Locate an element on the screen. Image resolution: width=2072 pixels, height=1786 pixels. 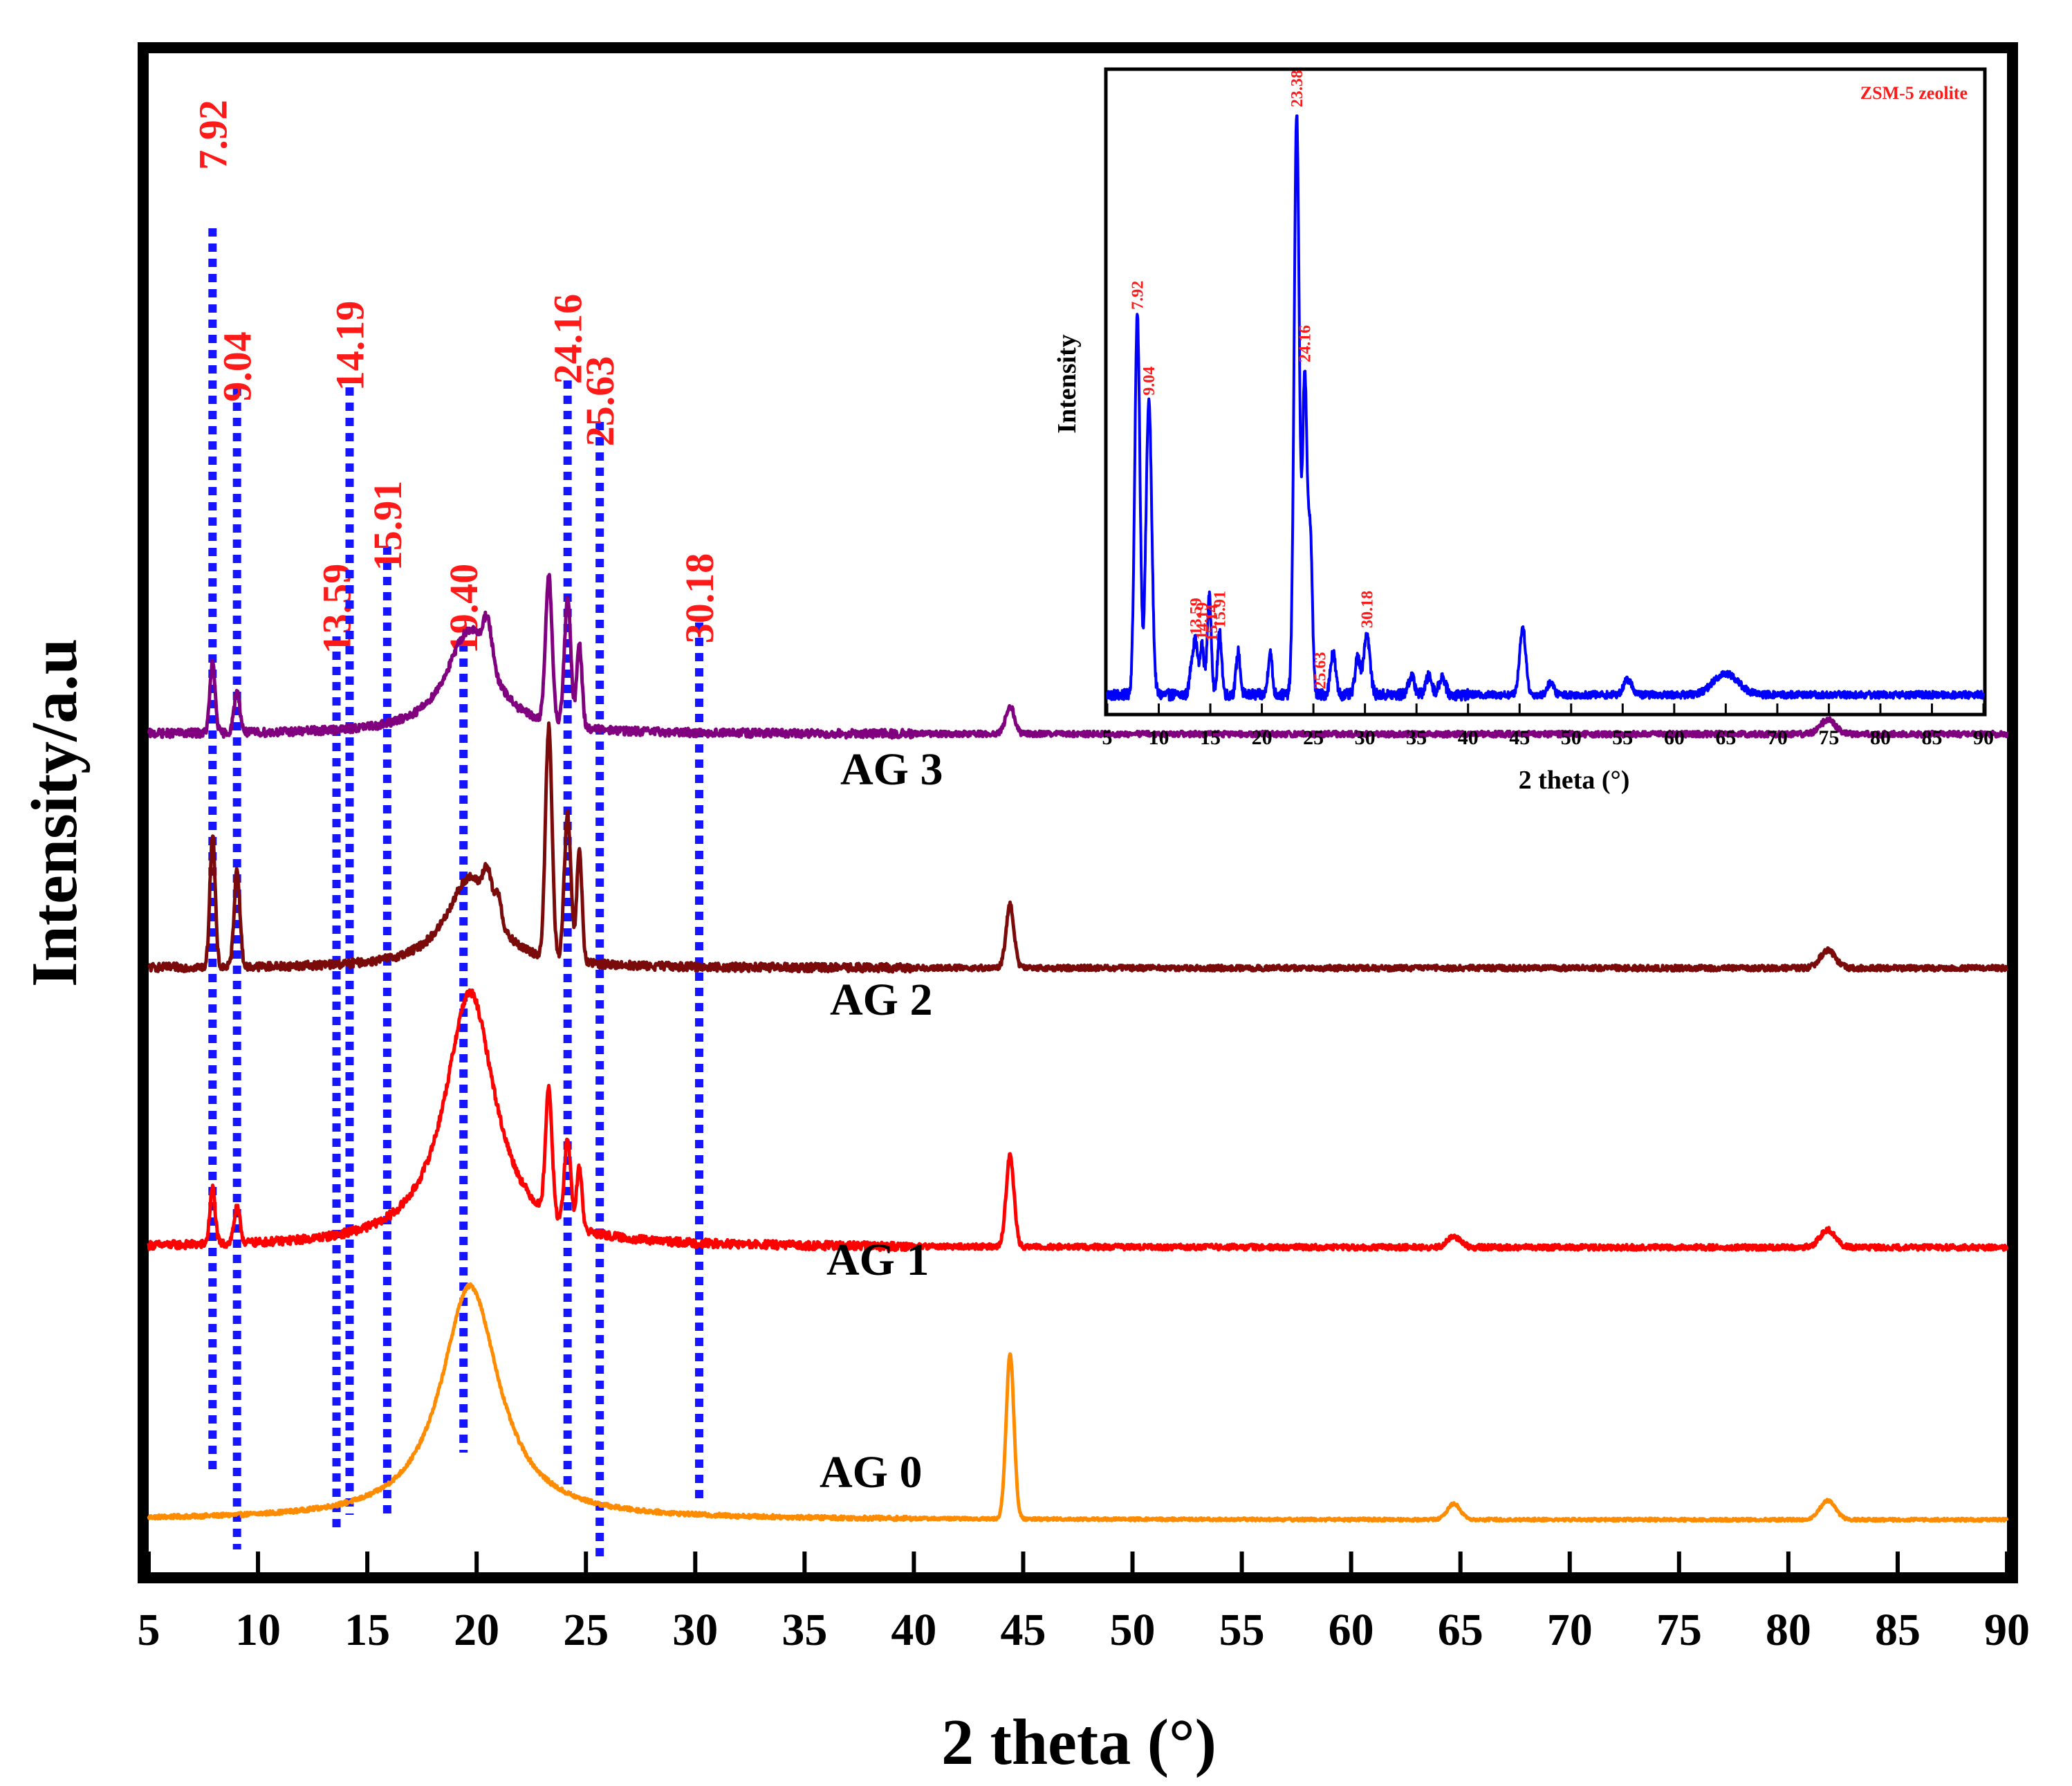
series-labels: AG 0 AG 1 AG 2 AG 3 is located at coordinates (881, 1121).